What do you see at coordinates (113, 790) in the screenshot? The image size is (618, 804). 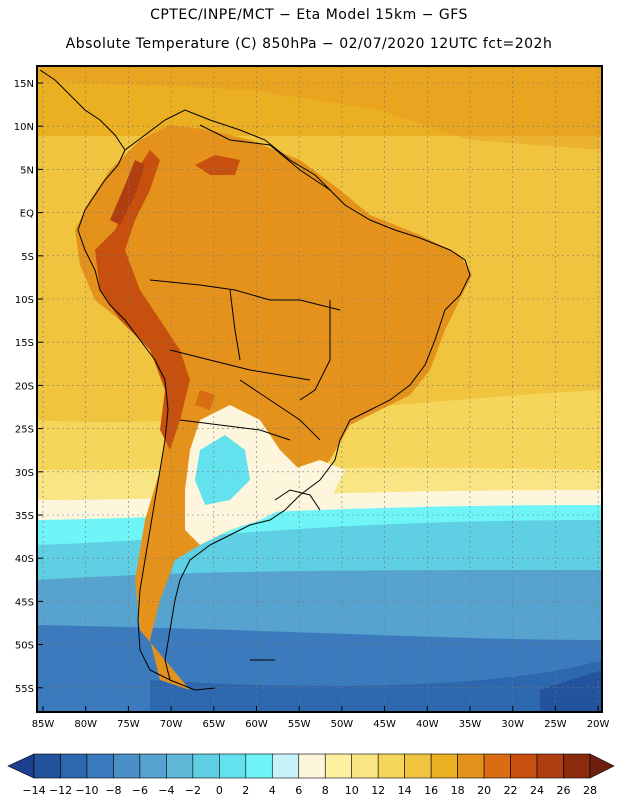 I see `colorbar-label: −8` at bounding box center [113, 790].